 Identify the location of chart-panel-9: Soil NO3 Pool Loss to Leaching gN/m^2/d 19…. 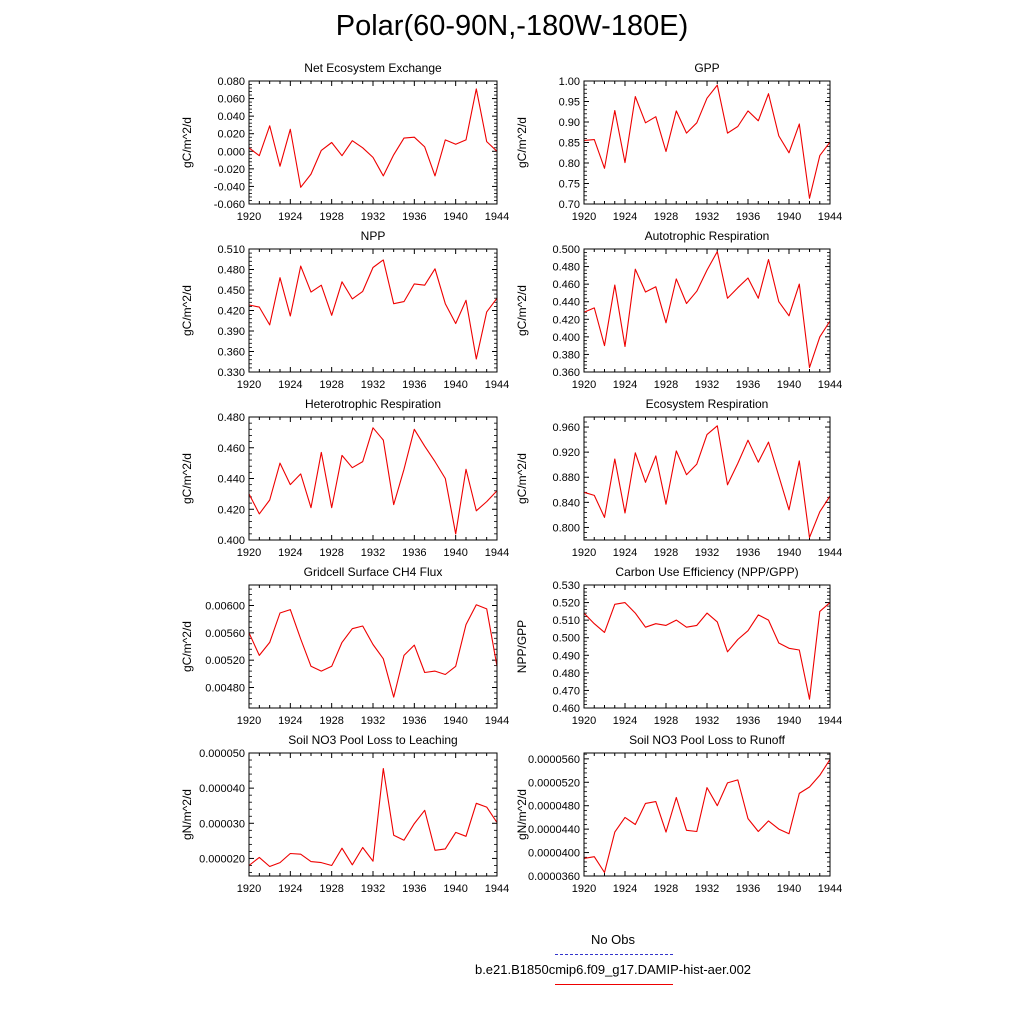
(344, 814).